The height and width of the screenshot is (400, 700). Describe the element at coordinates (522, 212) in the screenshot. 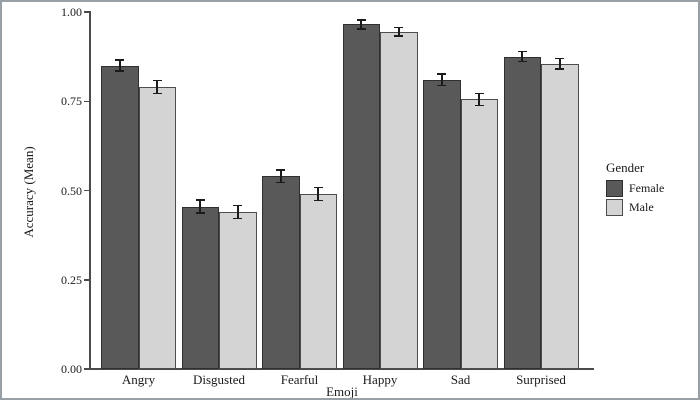

I see `bar-female-surprised` at that location.